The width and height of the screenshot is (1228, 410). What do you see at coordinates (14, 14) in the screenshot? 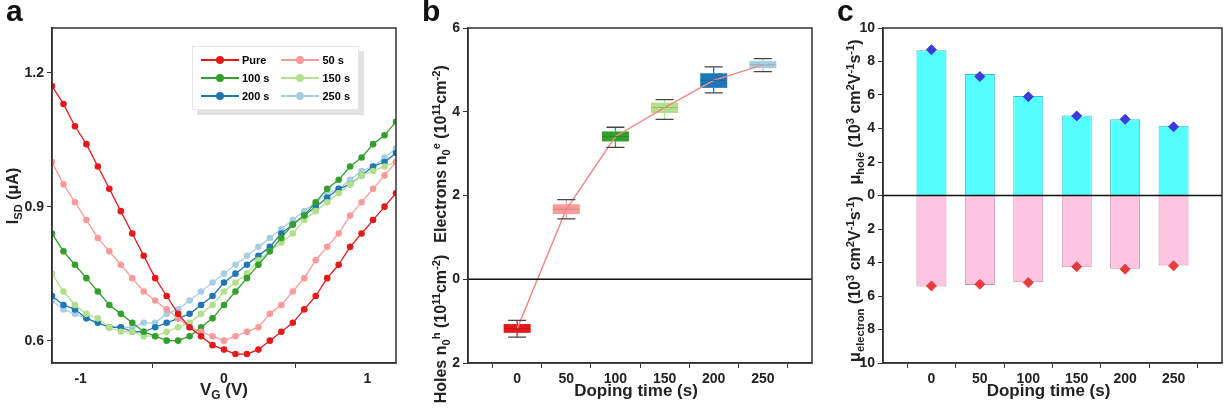
I see `chart-title: a` at bounding box center [14, 14].